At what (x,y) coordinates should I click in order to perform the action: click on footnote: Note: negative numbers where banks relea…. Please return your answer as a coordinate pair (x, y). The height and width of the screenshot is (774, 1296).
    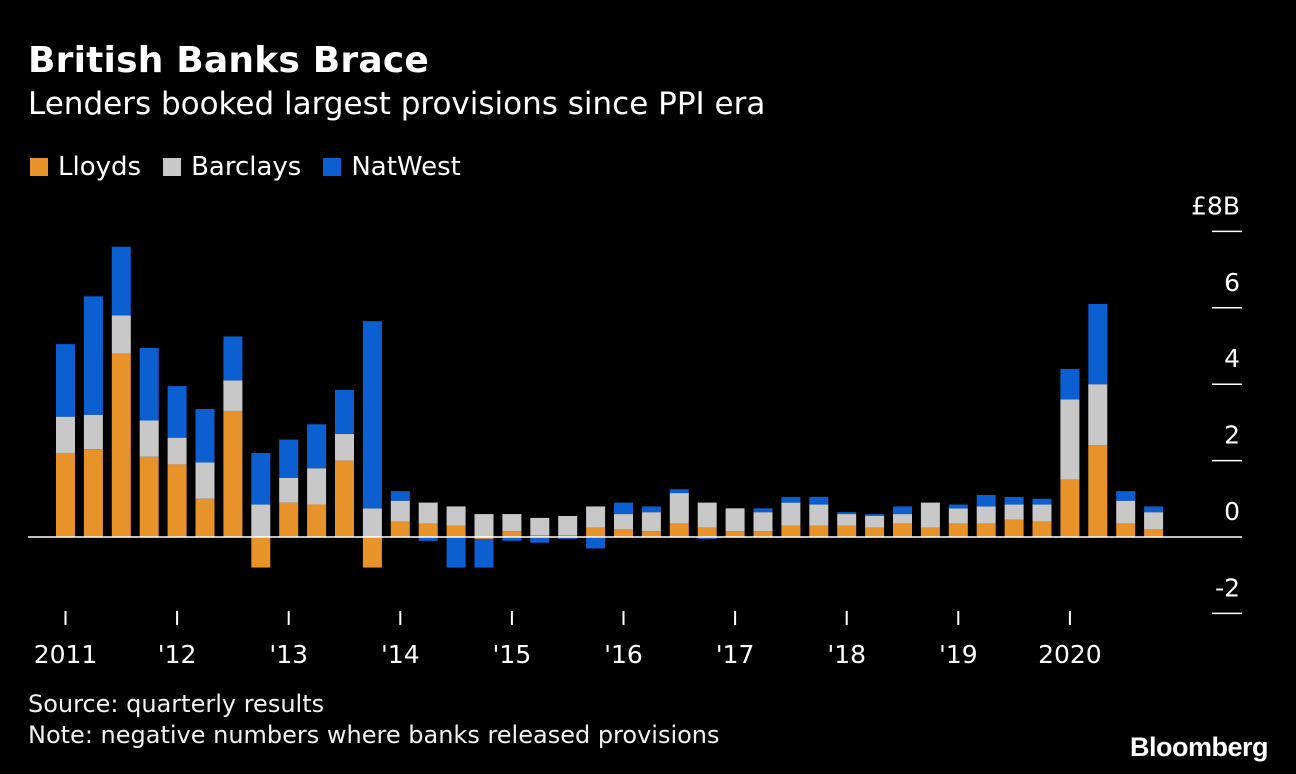
    Looking at the image, I should click on (374, 735).